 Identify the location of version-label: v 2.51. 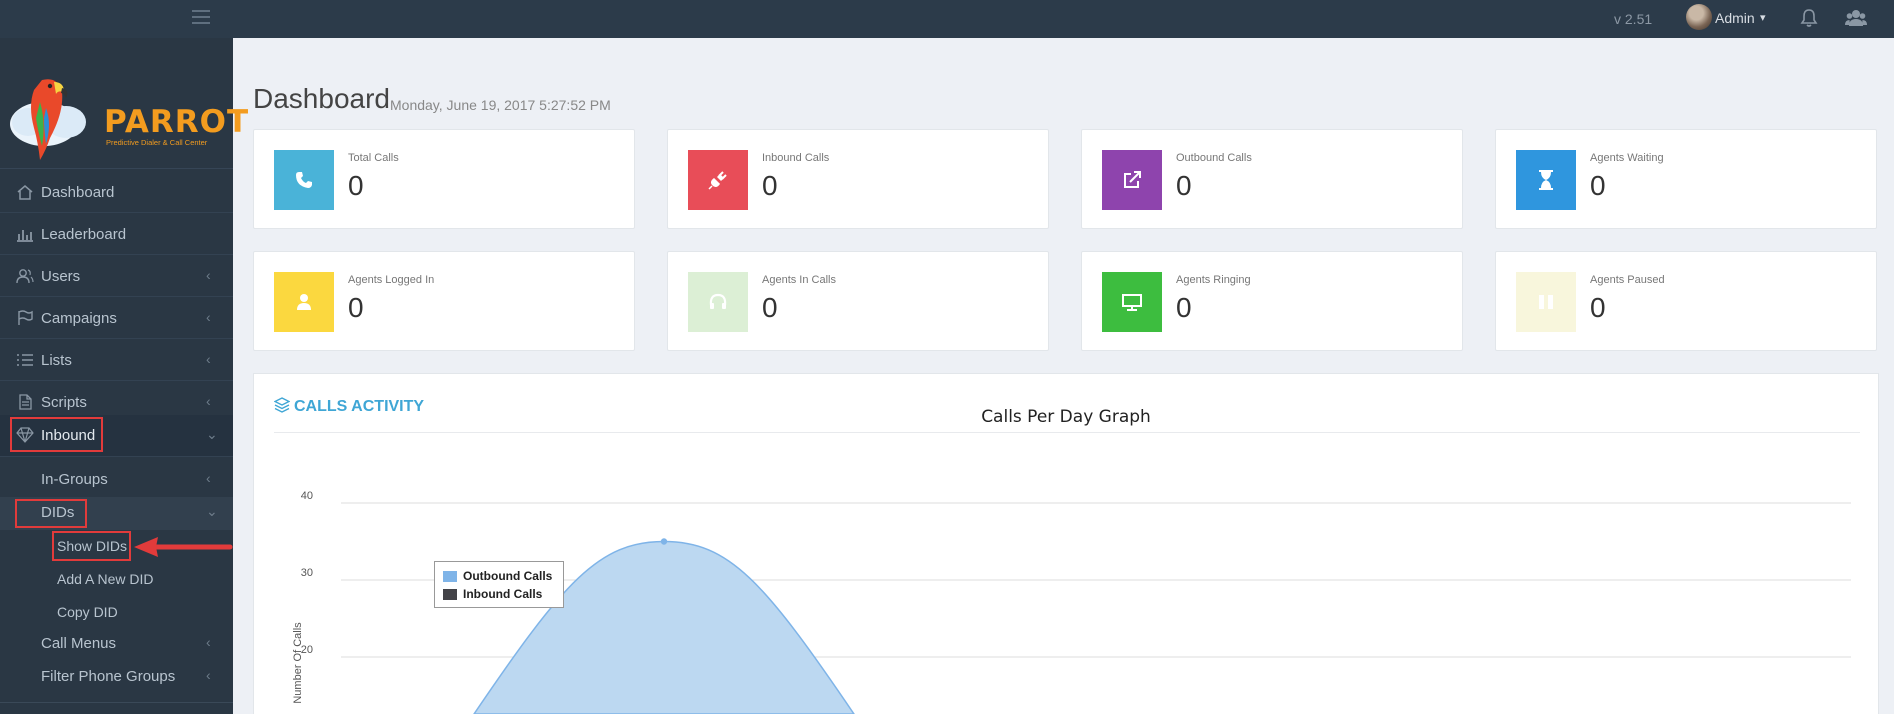
(1633, 19).